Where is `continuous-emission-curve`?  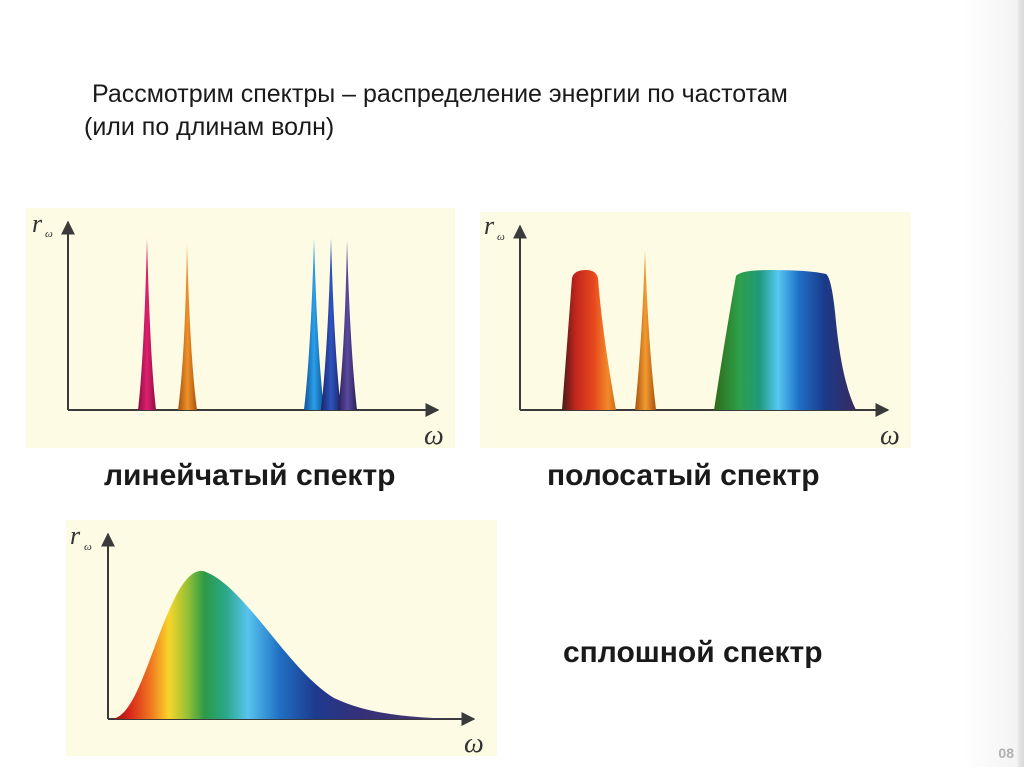 continuous-emission-curve is located at coordinates (289, 644).